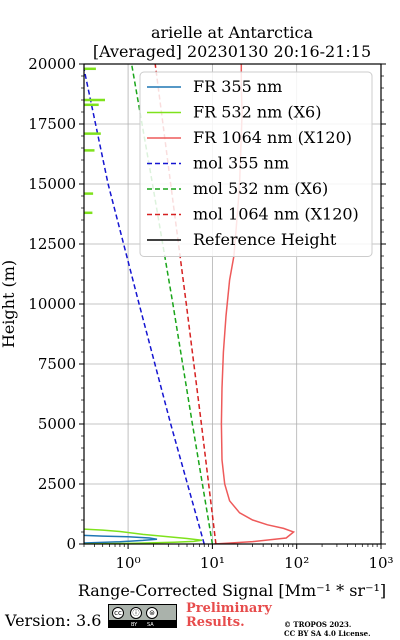 This screenshot has height=640, width=400. I want to click on chart-title: arielle at Antarctica, so click(232, 32).